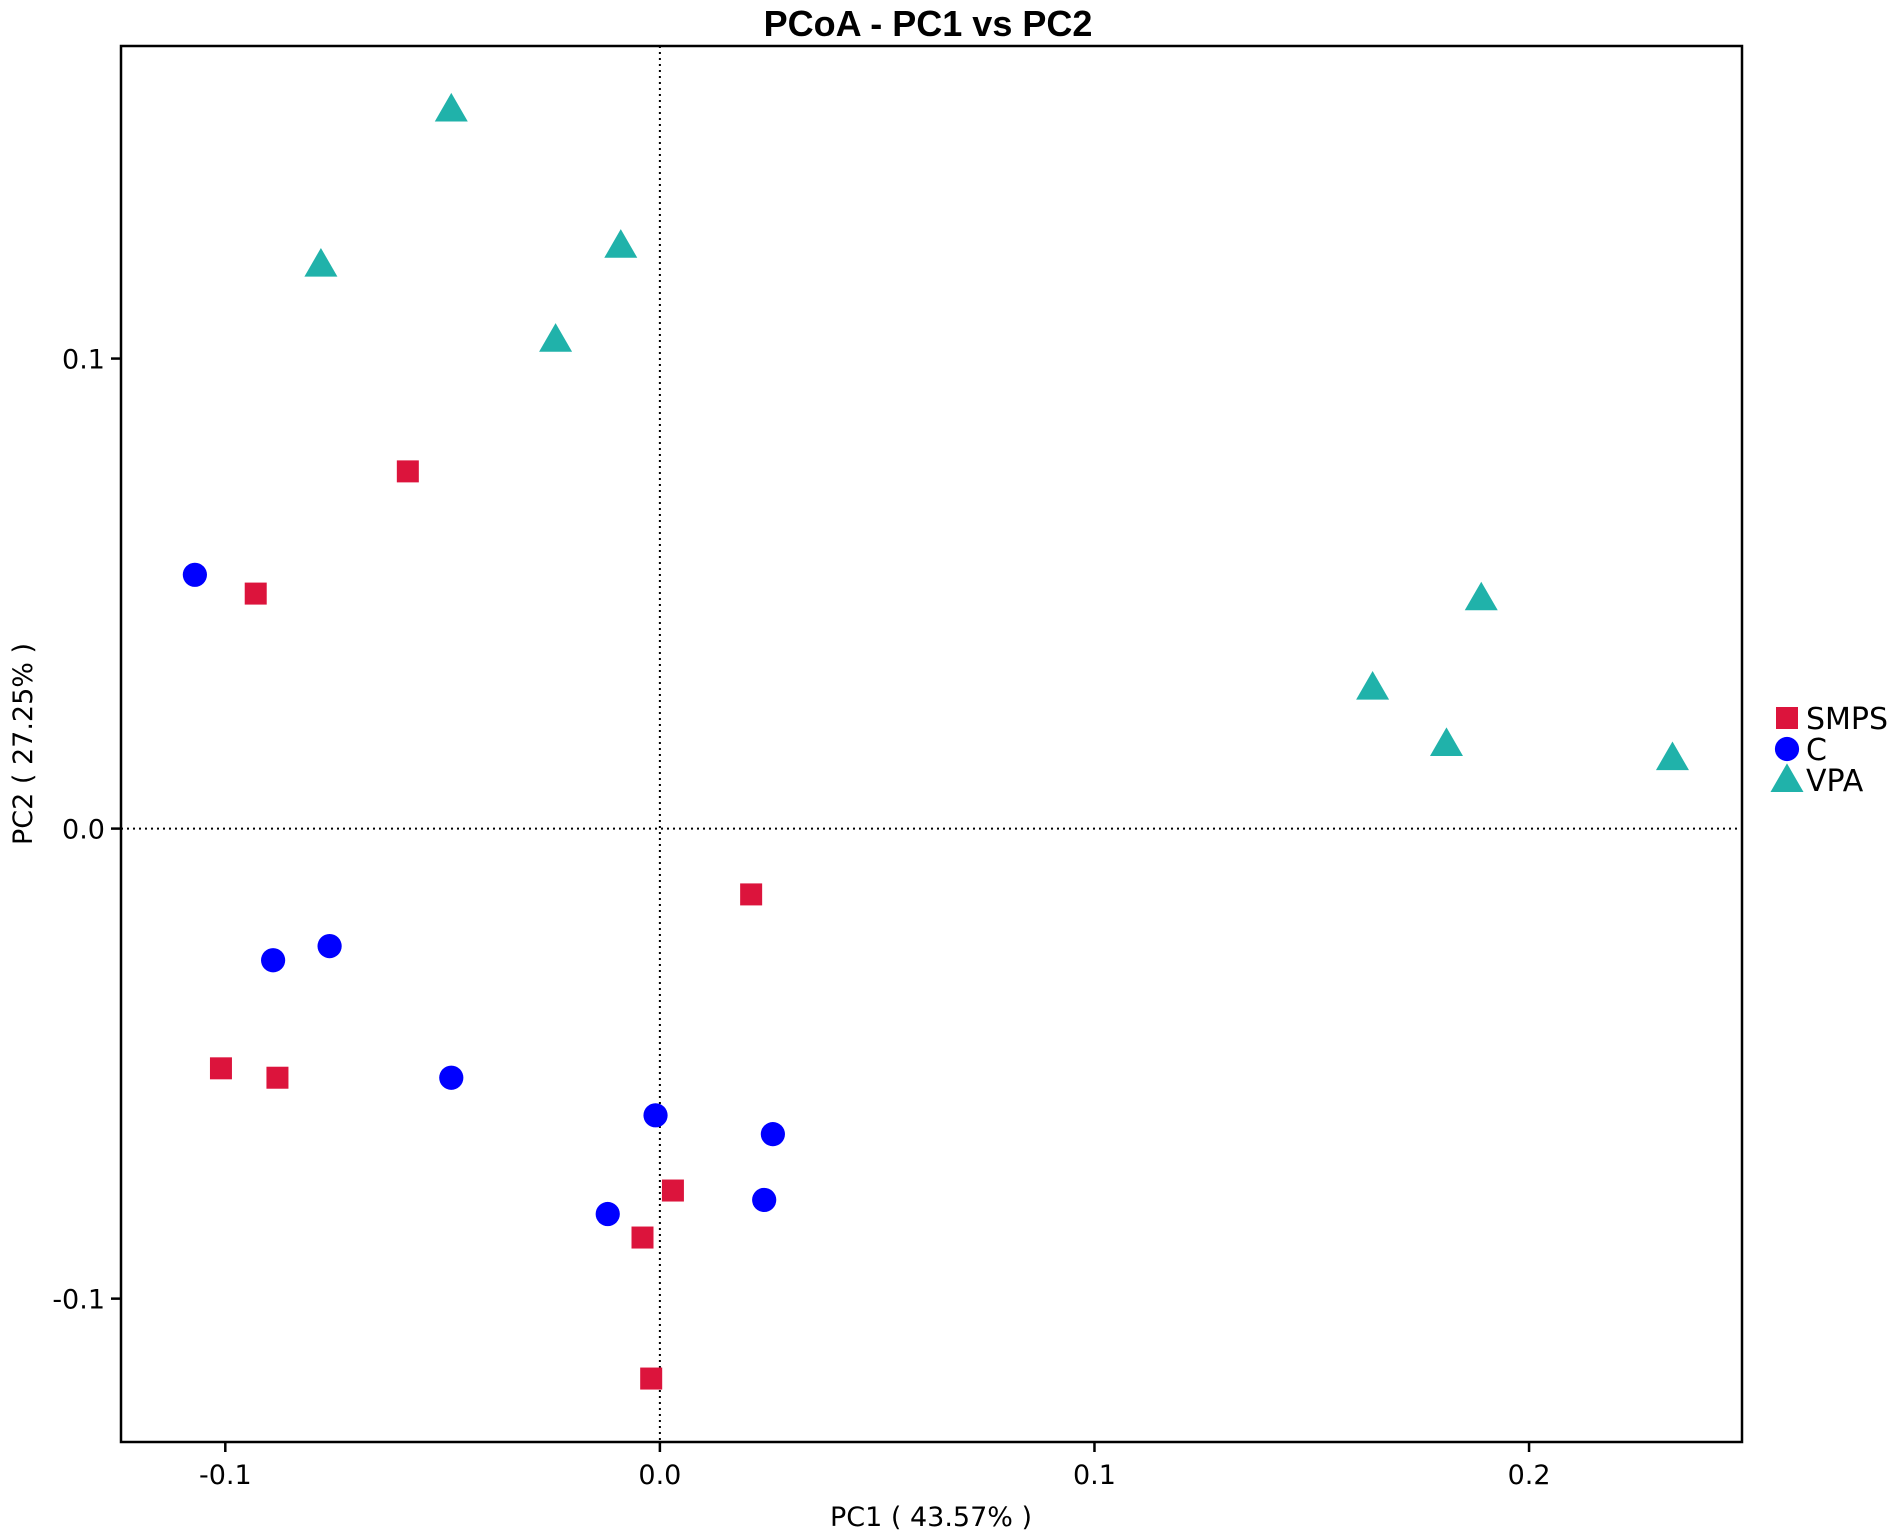 The image size is (1902, 1538). Describe the element at coordinates (23, 744) in the screenshot. I see `y-axis-label: PC2 ( 27.25% )` at that location.